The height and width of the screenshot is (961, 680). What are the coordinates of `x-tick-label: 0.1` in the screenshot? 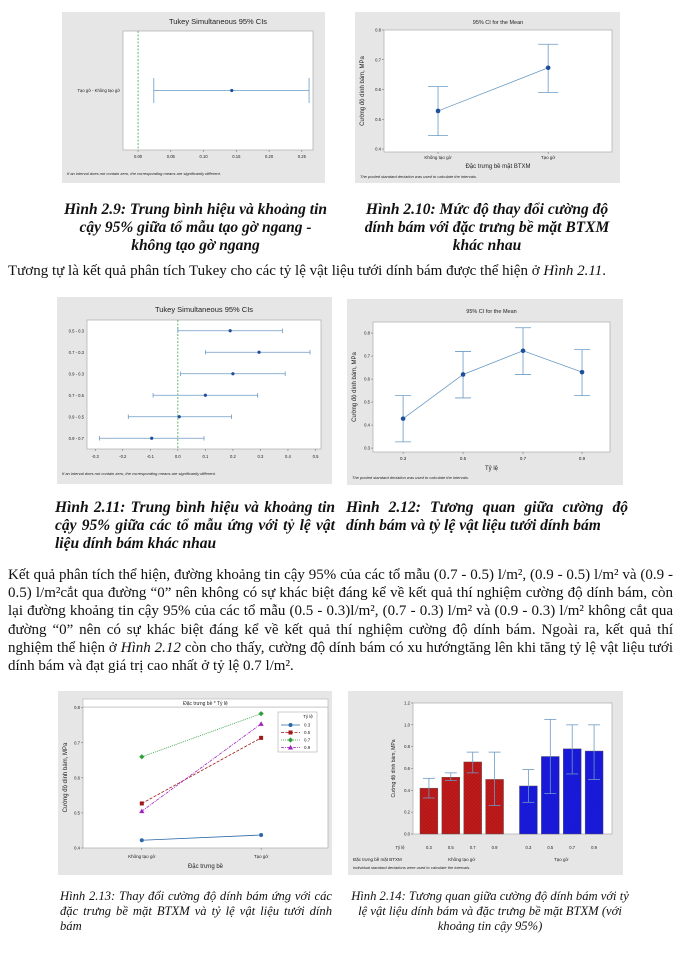 It's located at (205, 456).